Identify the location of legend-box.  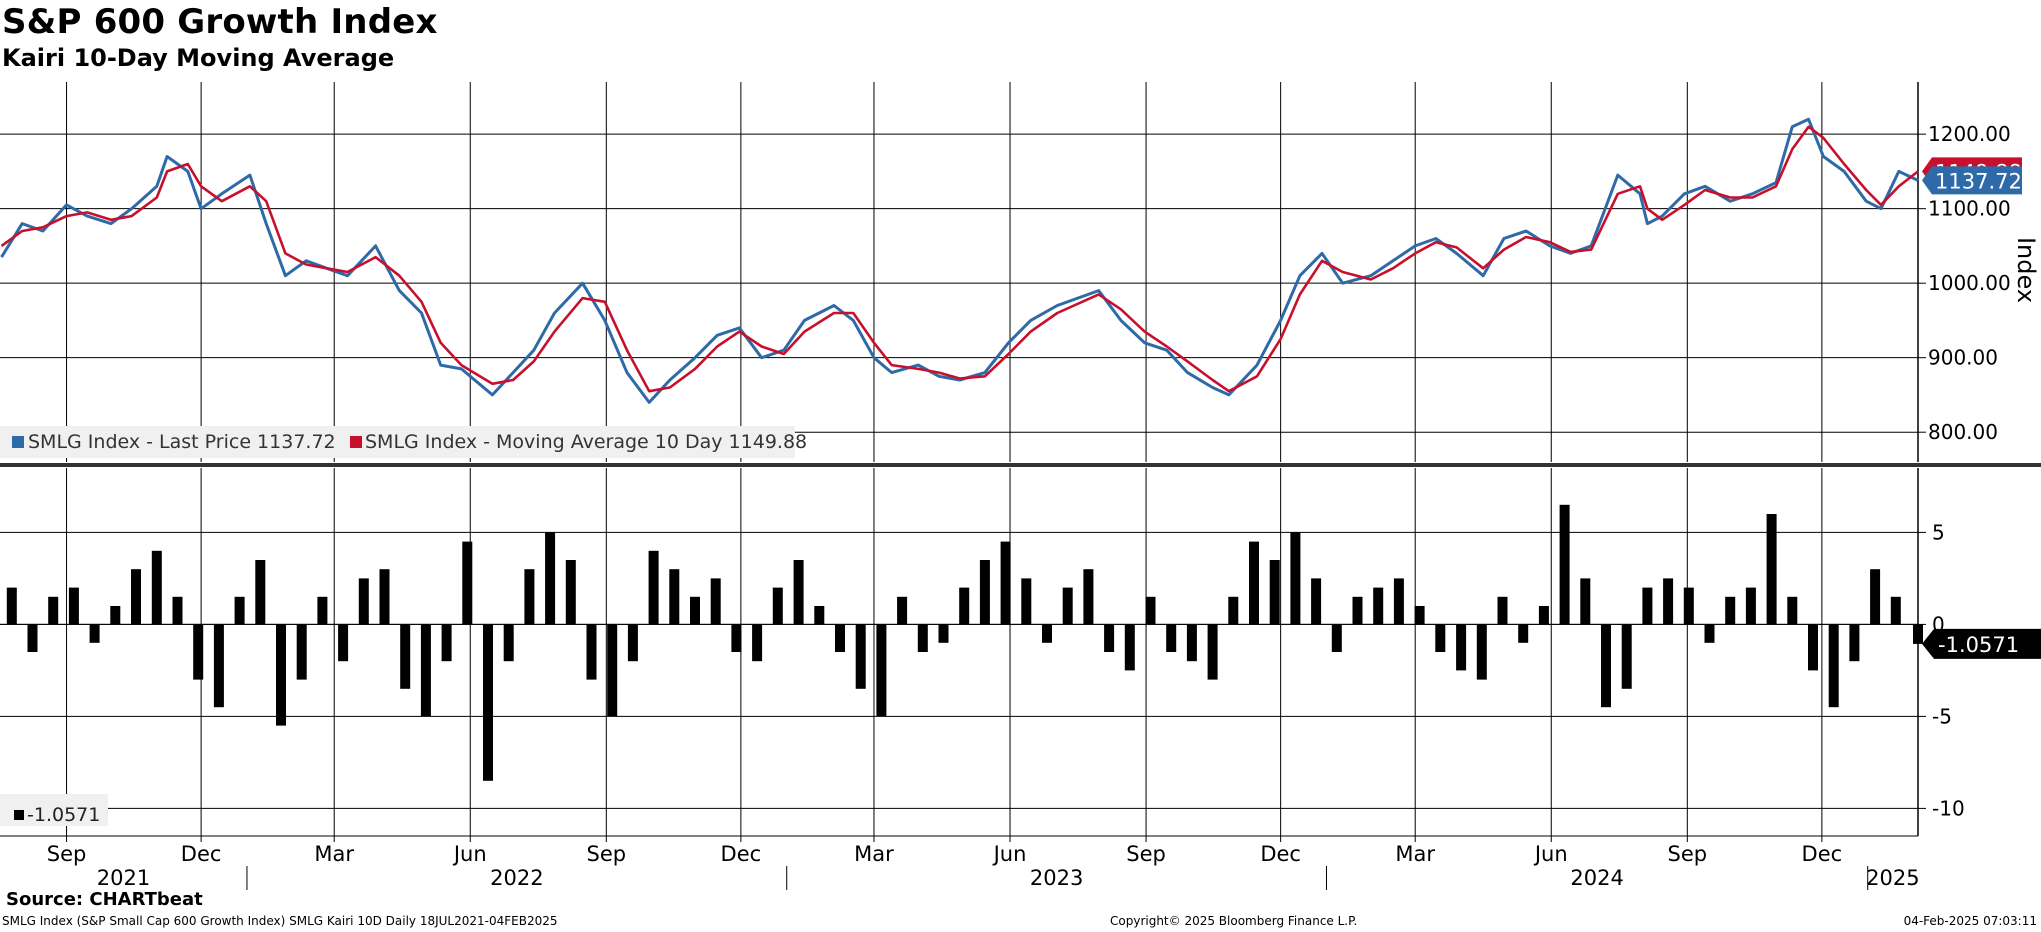
(397, 442).